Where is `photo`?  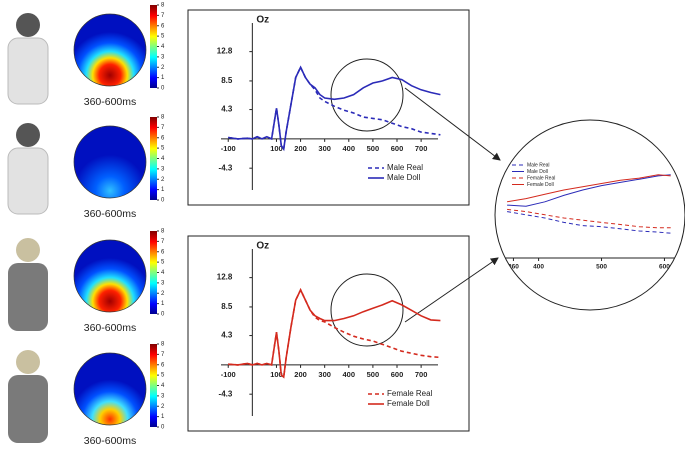 photo is located at coordinates (28, 228).